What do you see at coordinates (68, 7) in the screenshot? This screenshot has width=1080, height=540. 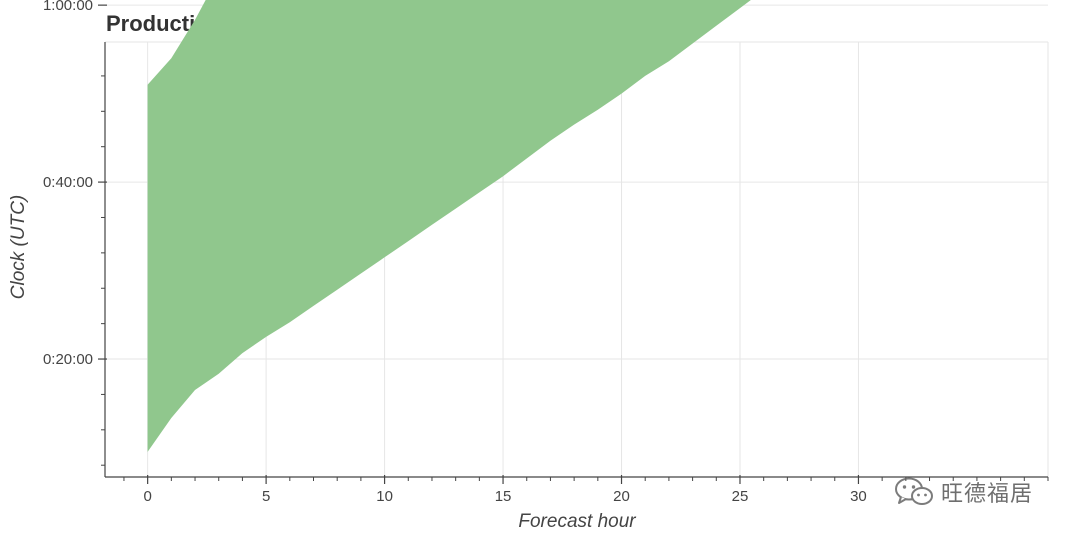 I see `y-tick-label: 1:00:00` at bounding box center [68, 7].